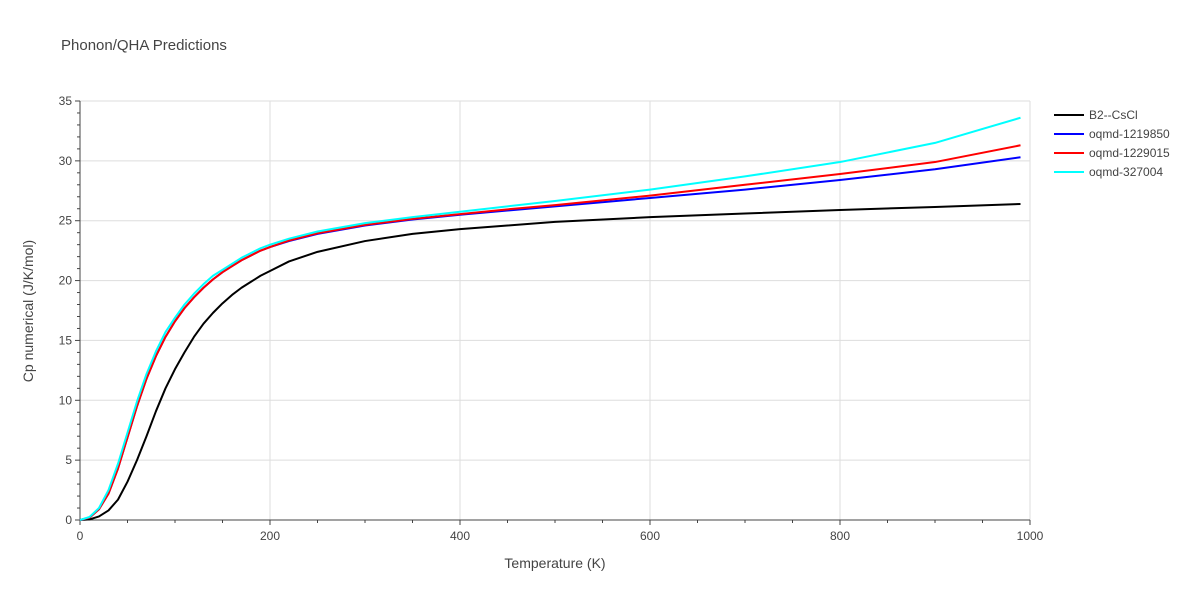  I want to click on legend-label-oqmd-327004: oqmd-327004, so click(1126, 172).